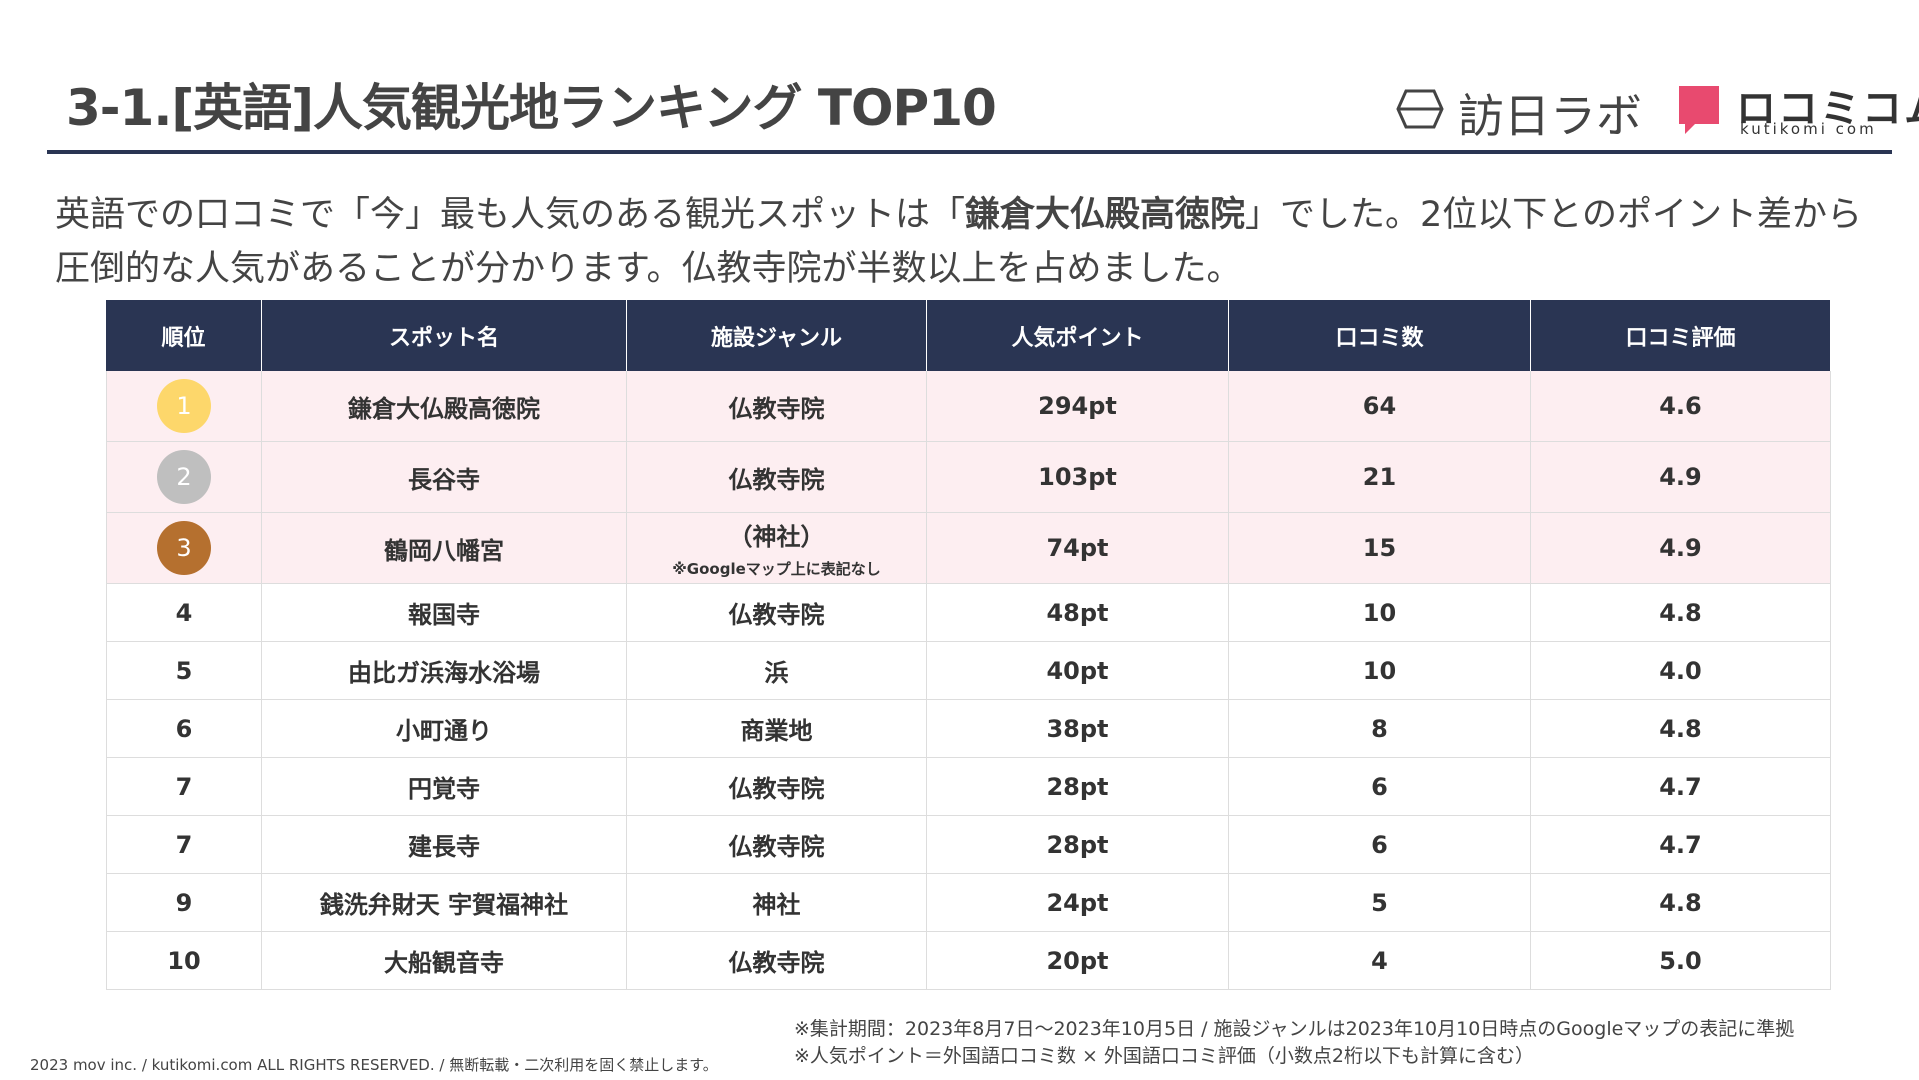 This screenshot has width=1919, height=1080. I want to click on table-cell: 小町通り, so click(444, 729).